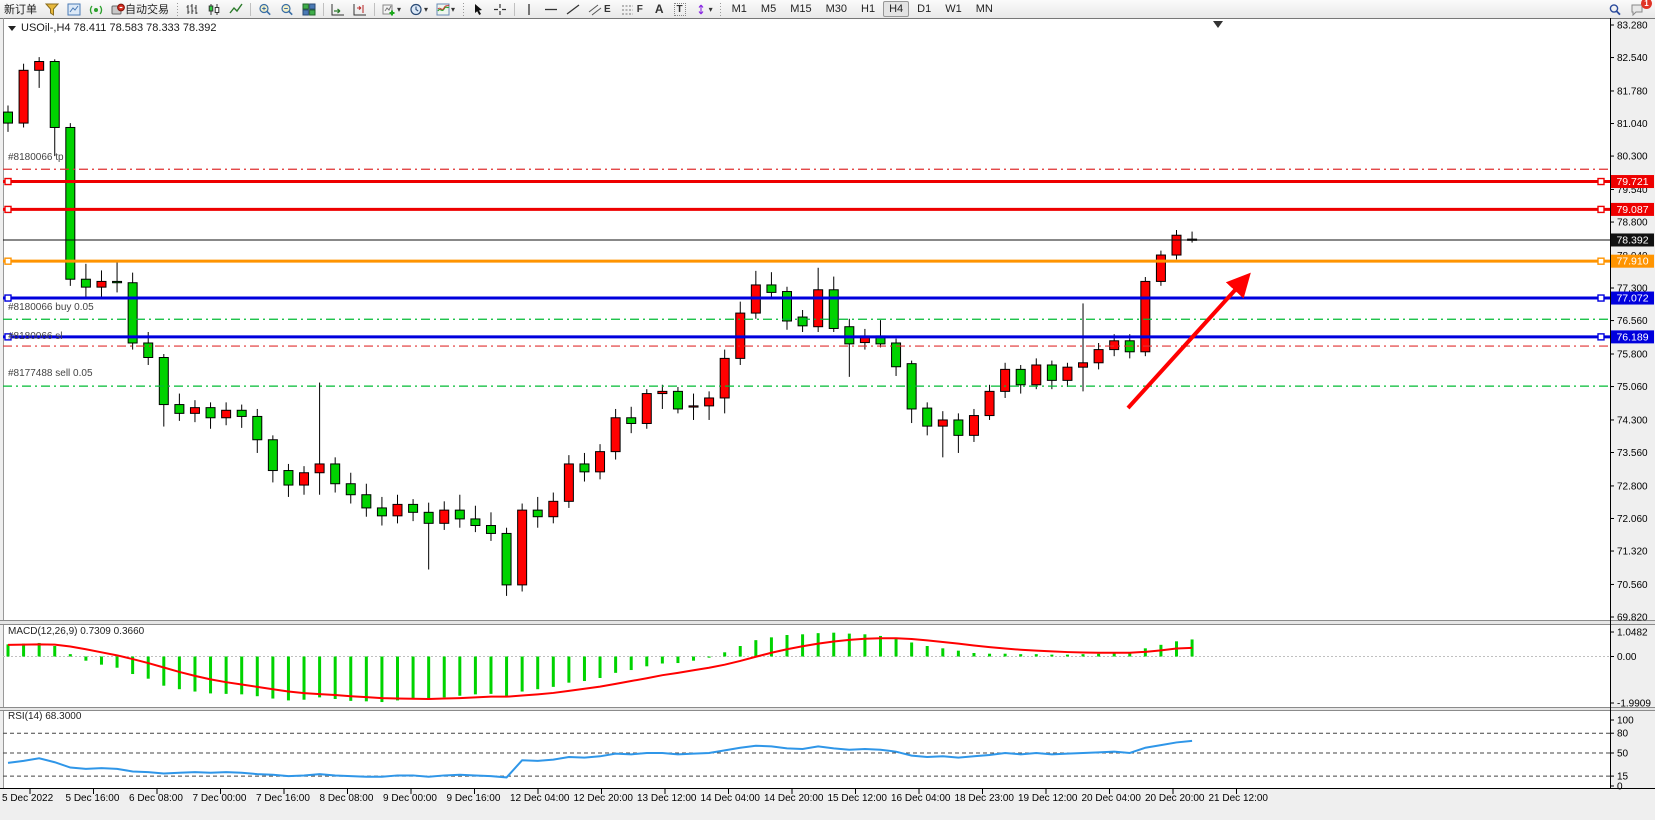 This screenshot has width=1655, height=820. What do you see at coordinates (1632, 182) in the screenshot?
I see `svg-text: 79.721` at bounding box center [1632, 182].